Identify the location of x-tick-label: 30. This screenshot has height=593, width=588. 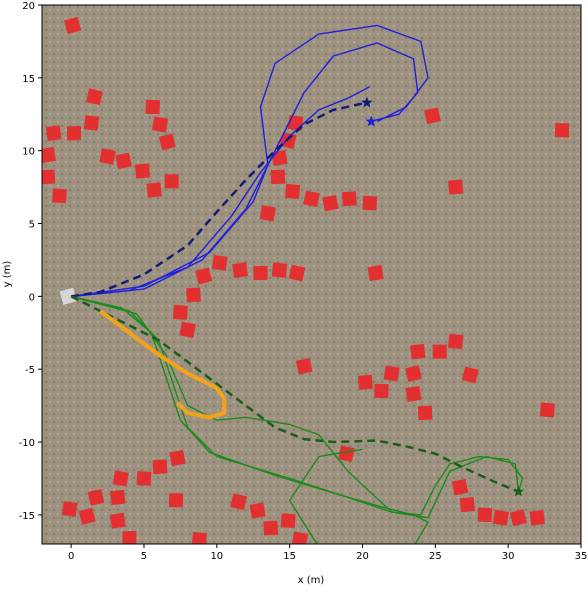
(508, 556).